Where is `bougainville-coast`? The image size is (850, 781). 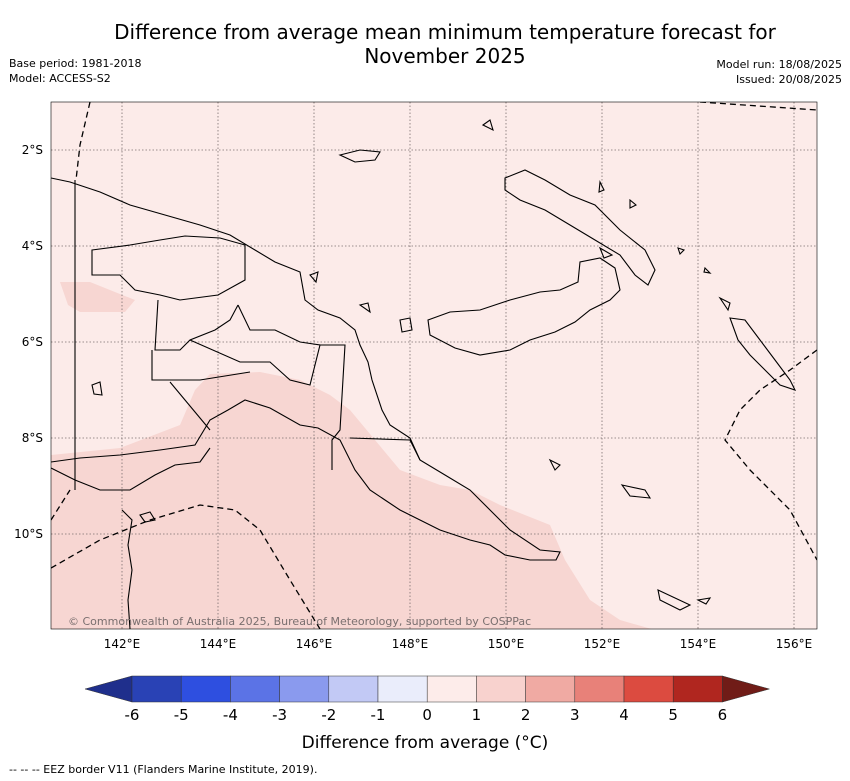 bougainville-coast is located at coordinates (763, 354).